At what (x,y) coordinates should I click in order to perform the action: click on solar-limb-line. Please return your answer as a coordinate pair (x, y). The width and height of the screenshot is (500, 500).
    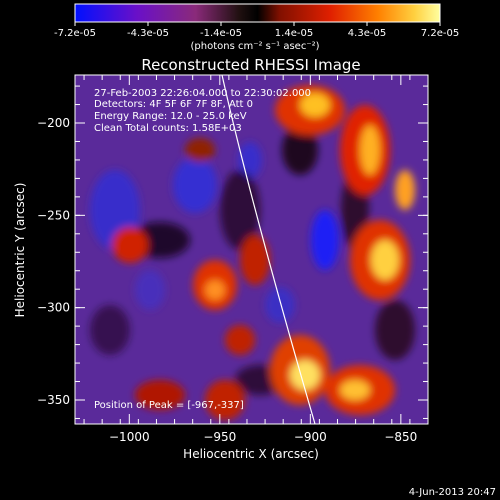
    Looking at the image, I should click on (268, 249).